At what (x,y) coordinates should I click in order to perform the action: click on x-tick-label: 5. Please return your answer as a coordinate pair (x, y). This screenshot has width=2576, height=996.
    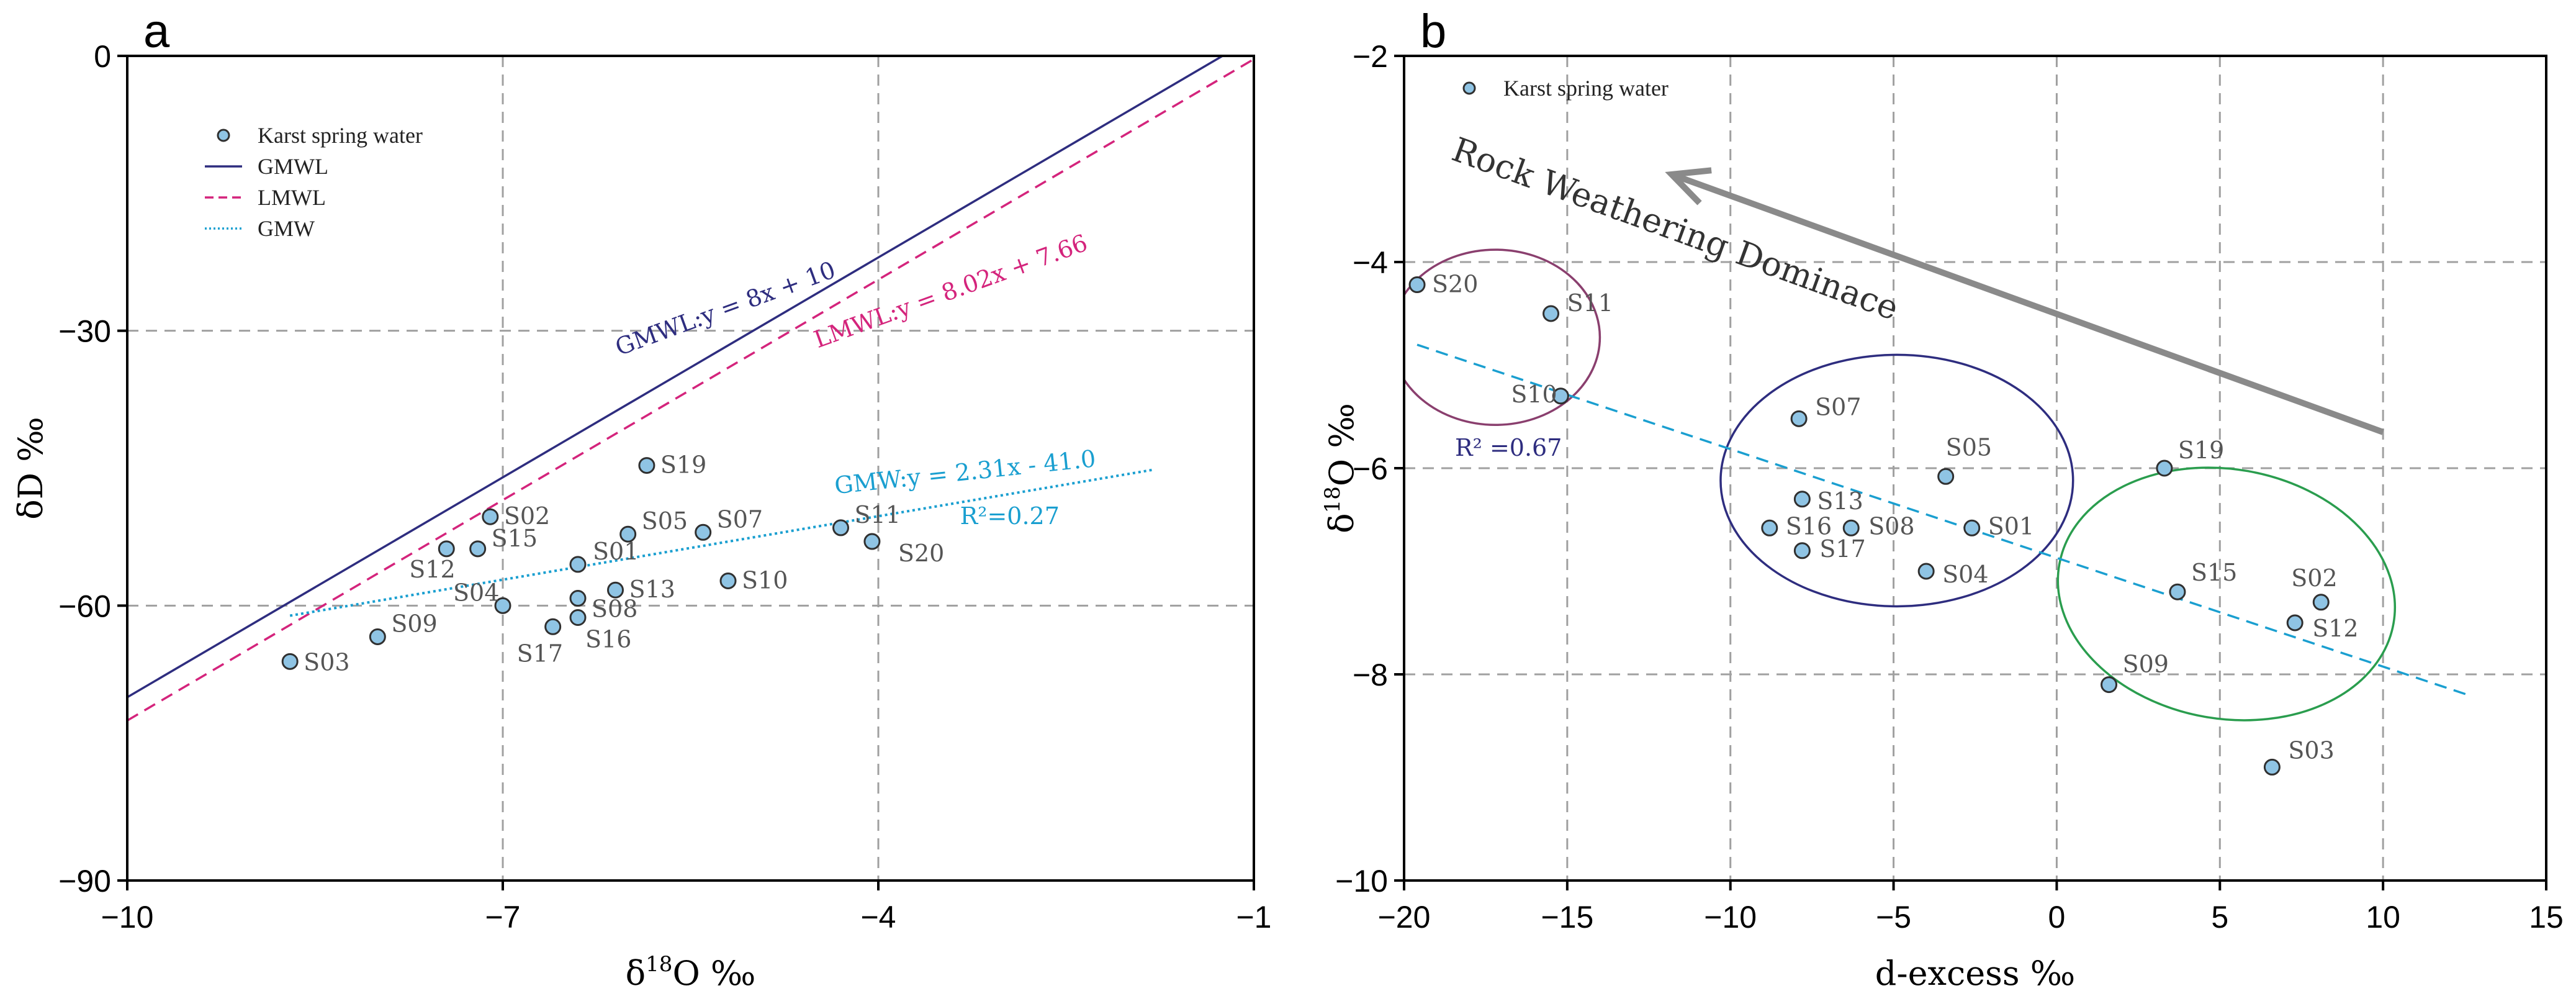
    Looking at the image, I should click on (2219, 917).